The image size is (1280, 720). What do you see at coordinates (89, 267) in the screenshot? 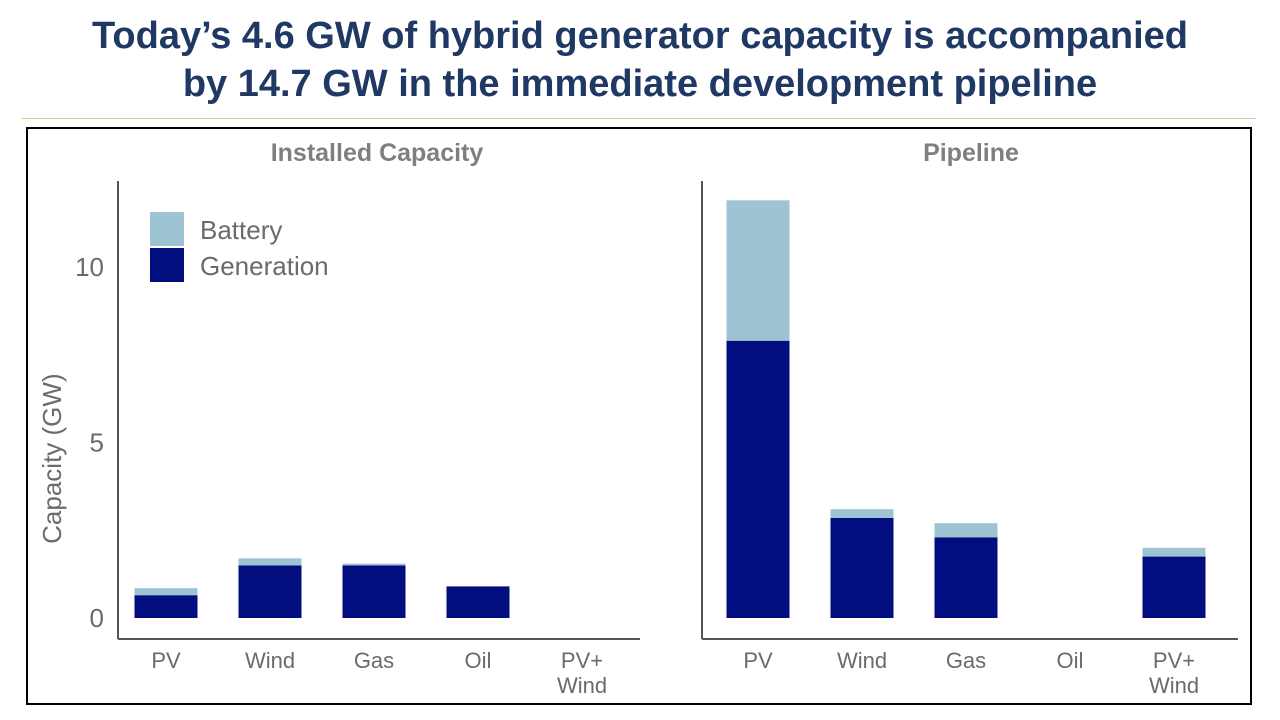
I see `y-tick-label: 10` at bounding box center [89, 267].